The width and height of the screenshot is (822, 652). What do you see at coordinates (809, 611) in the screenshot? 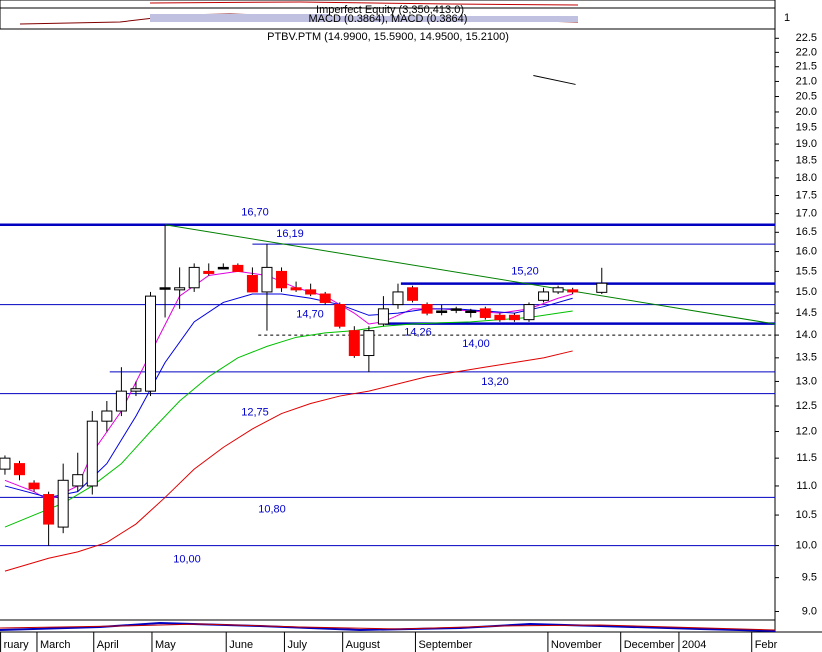
I see `y-tick-label: 9.0` at bounding box center [809, 611].